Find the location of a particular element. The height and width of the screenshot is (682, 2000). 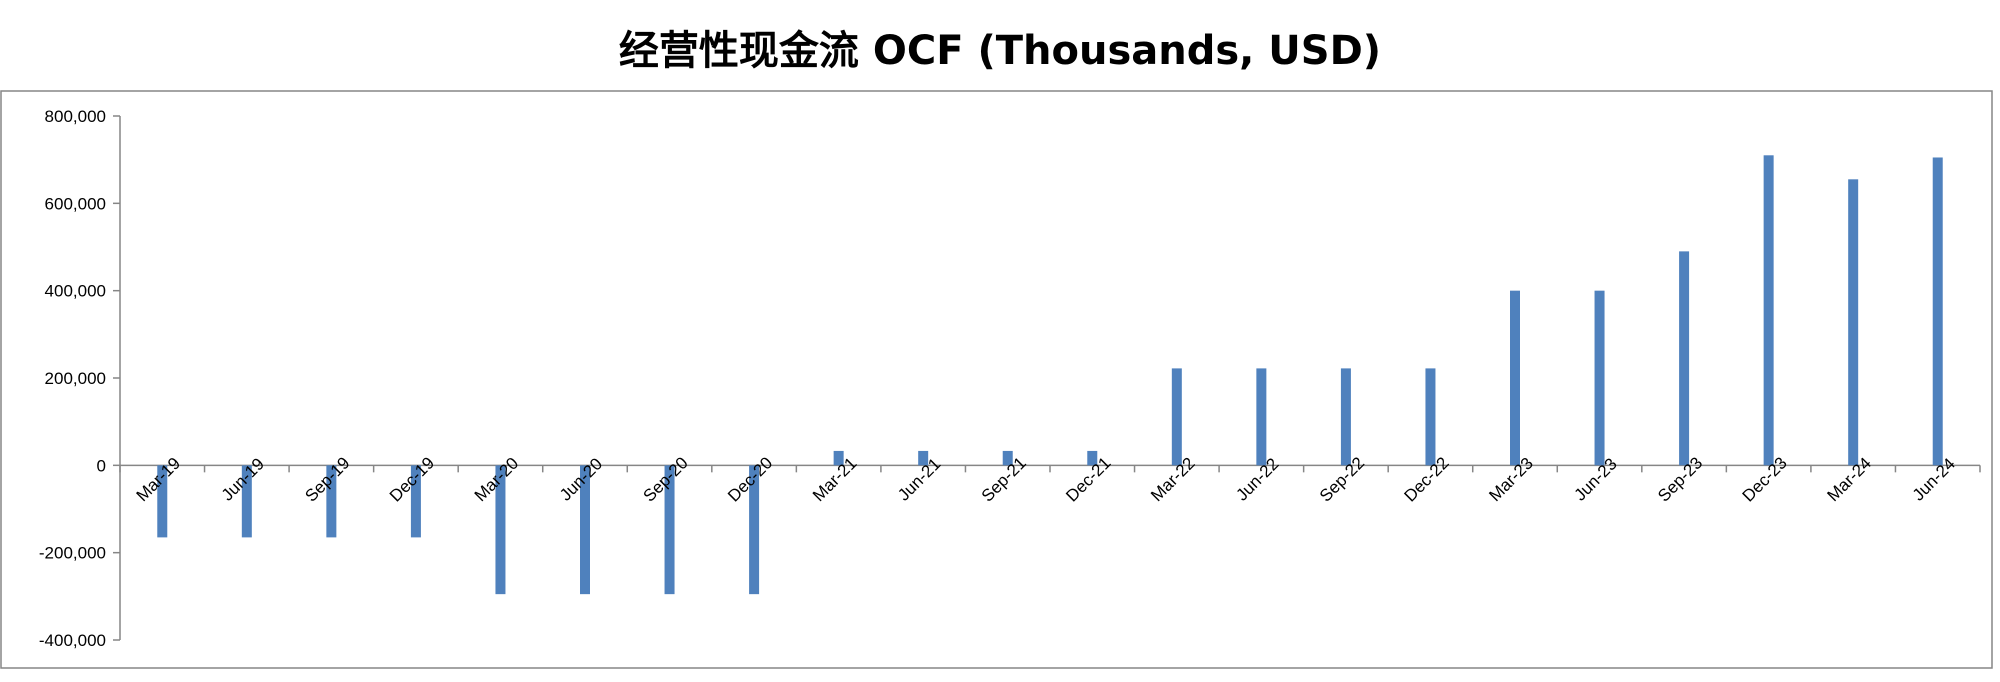

y-tick-label: 400,000 is located at coordinates (75, 291).